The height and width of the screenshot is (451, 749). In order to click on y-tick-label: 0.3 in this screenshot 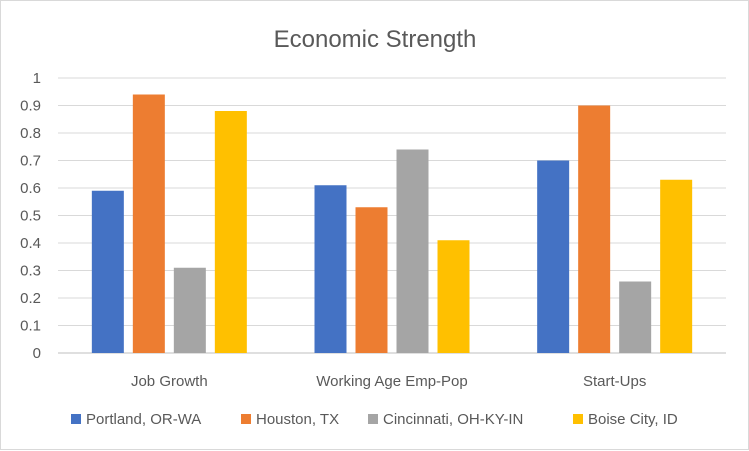, I will do `click(30, 271)`.